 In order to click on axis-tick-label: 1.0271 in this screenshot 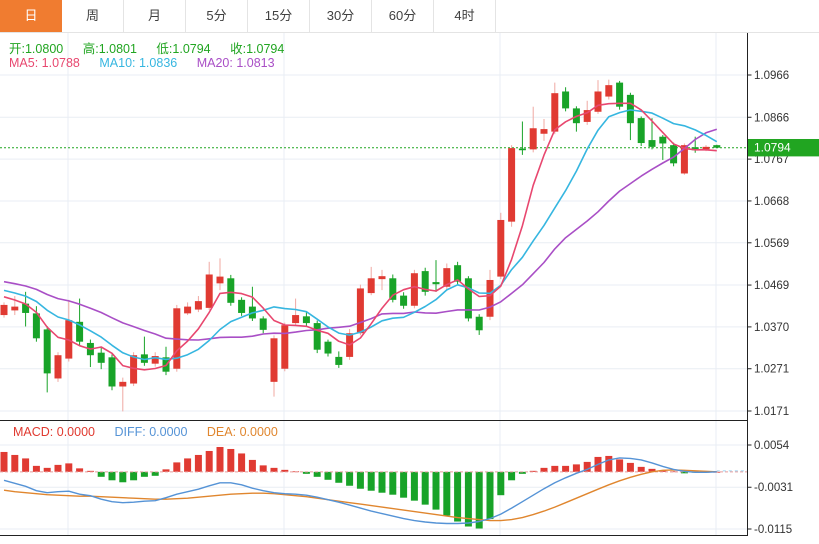, I will do `click(771, 370)`.